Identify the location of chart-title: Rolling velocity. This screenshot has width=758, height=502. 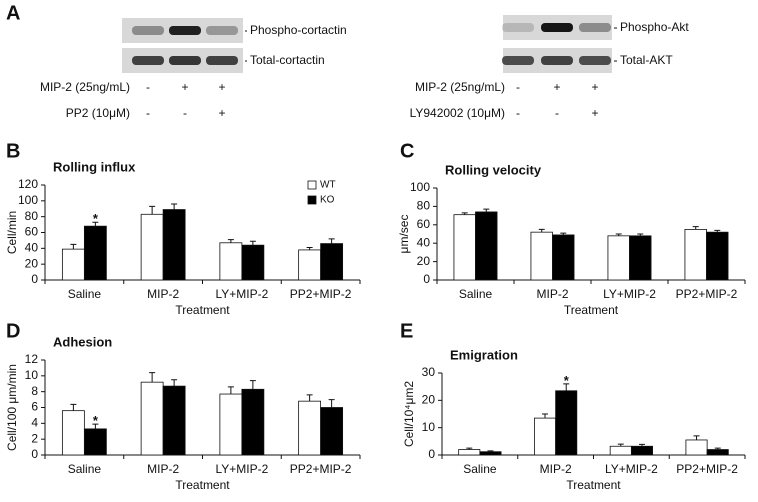
(493, 169).